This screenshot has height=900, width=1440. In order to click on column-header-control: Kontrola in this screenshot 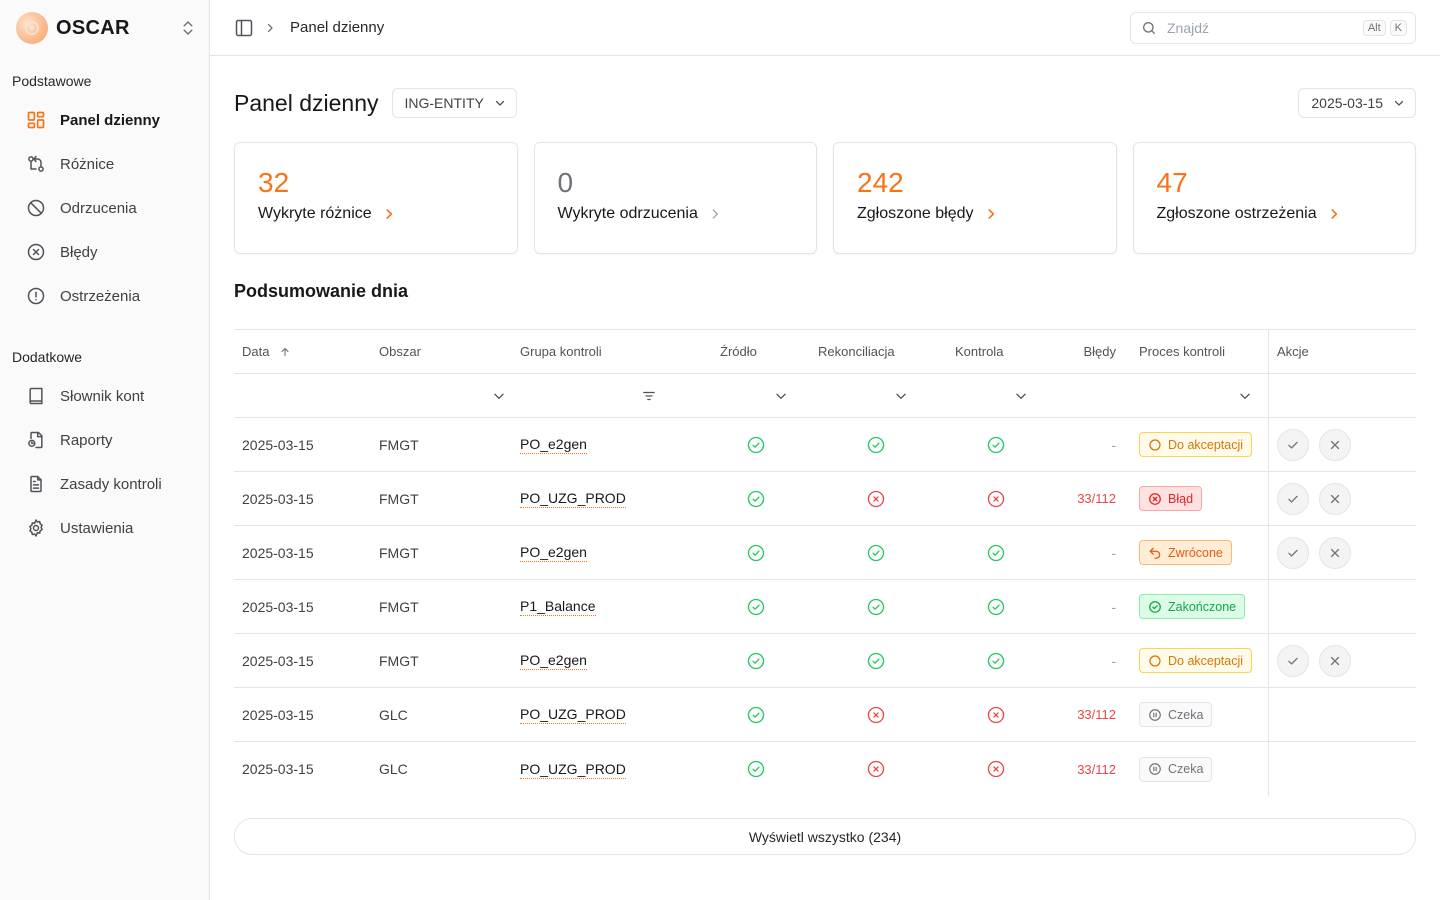, I will do `click(996, 351)`.